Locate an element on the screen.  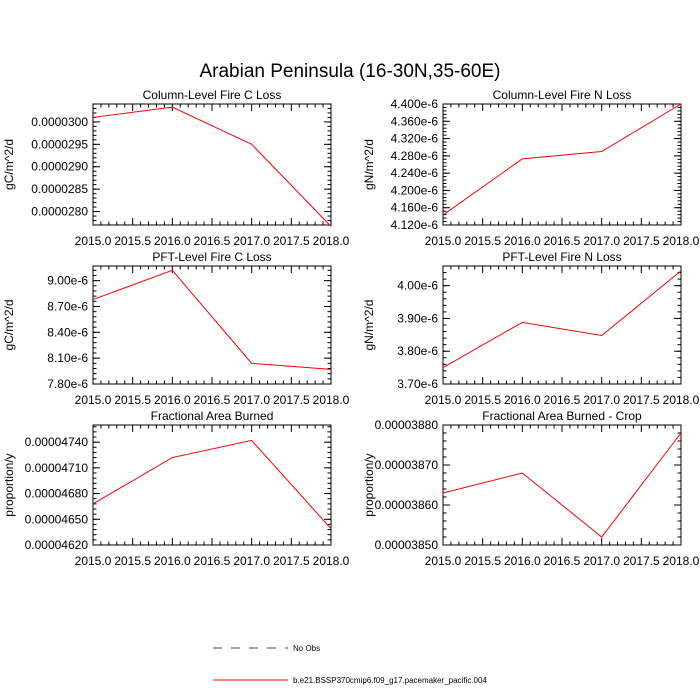
y-tick-label: 8.40e-6 is located at coordinates (67, 332).